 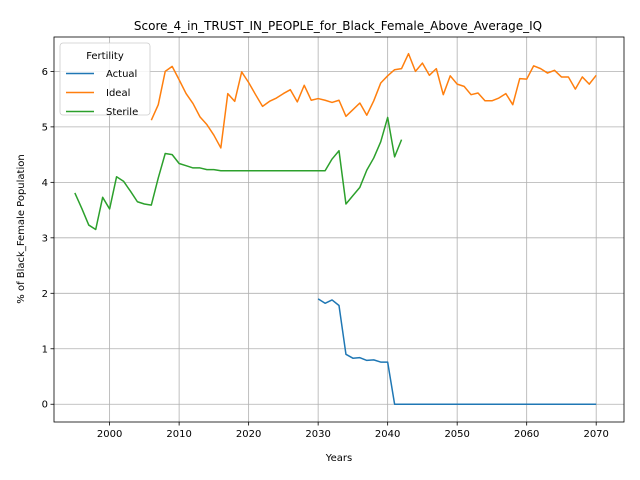 What do you see at coordinates (353, 431) in the screenshot?
I see `x-axis: 2000 2010 2020 2030 2040 2050 2060 2070` at bounding box center [353, 431].